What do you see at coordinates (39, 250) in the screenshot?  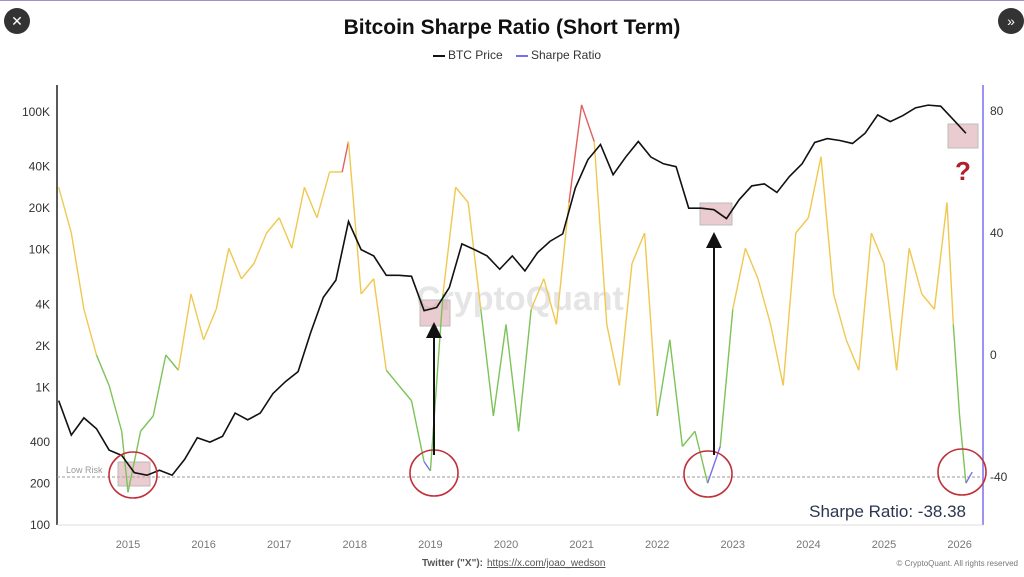 I see `y-left-tick: 10K` at bounding box center [39, 250].